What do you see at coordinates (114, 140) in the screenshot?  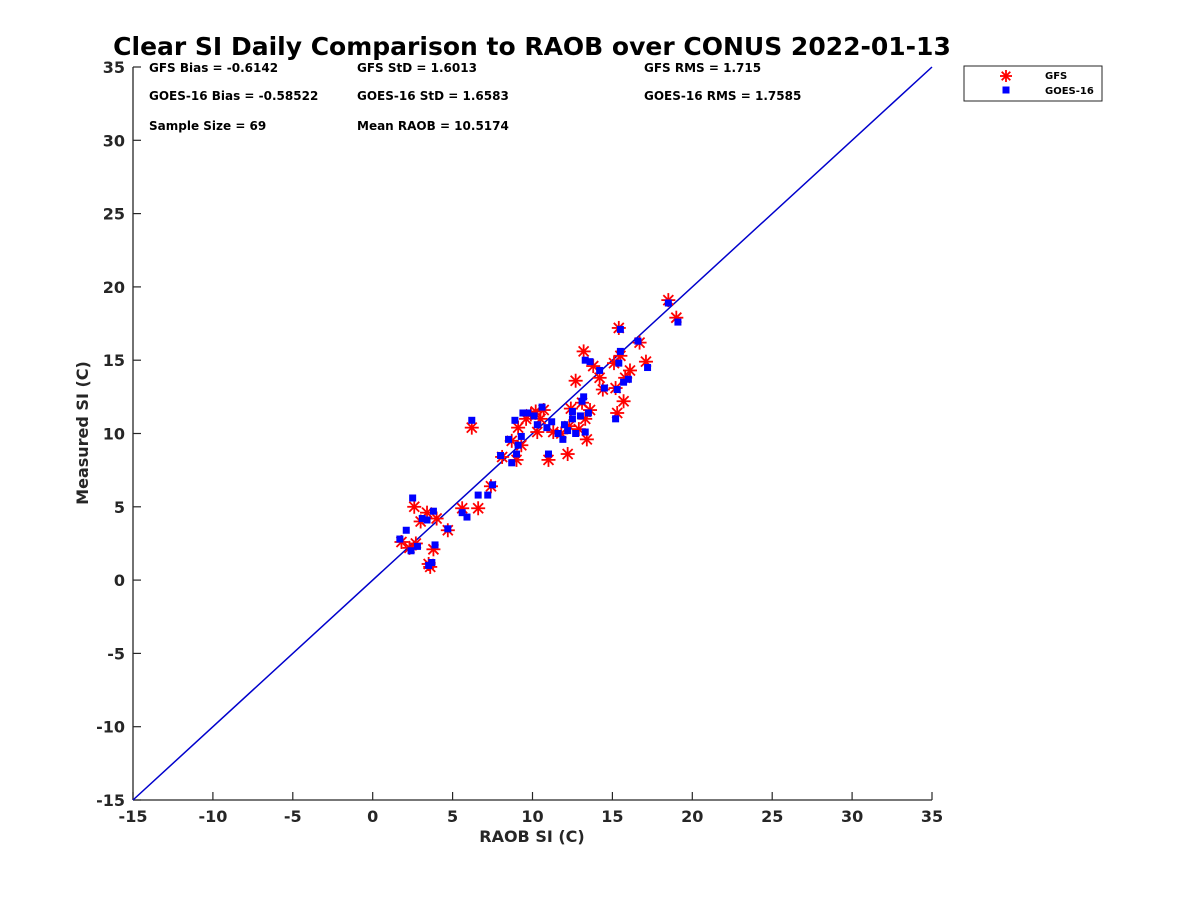 I see `y-tick-label: 30` at bounding box center [114, 140].